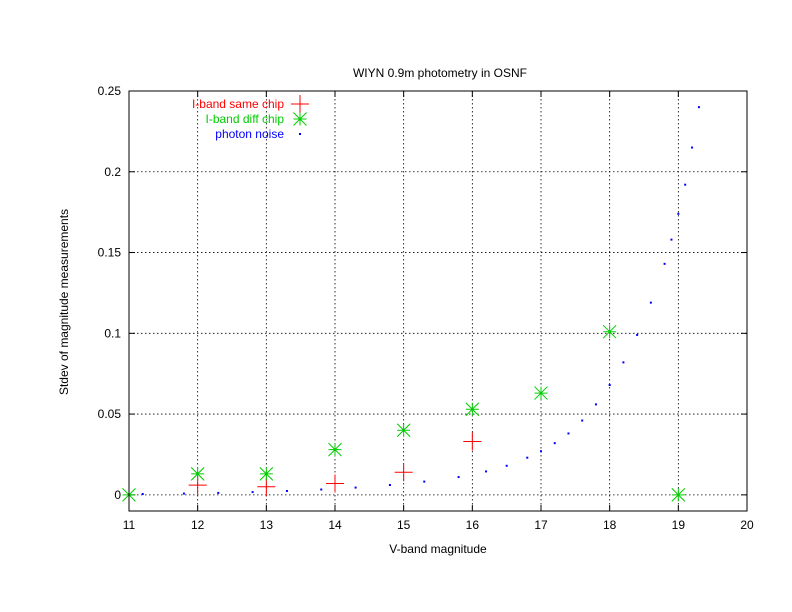 This screenshot has width=792, height=612. Describe the element at coordinates (245, 119) in the screenshot. I see `legend-label: I-band diff chip` at that location.